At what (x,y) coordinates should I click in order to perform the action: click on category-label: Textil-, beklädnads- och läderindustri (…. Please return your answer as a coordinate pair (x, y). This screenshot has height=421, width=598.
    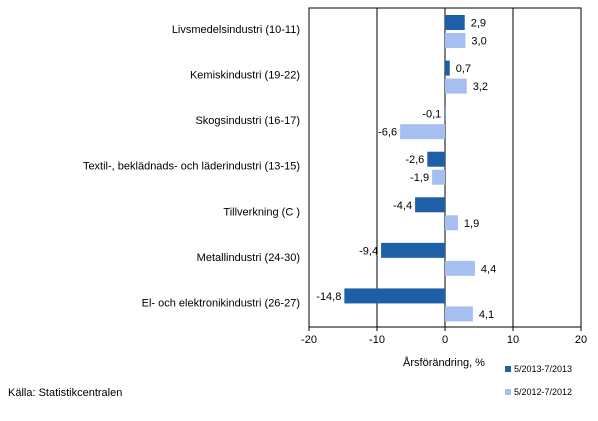
    Looking at the image, I should click on (191, 167).